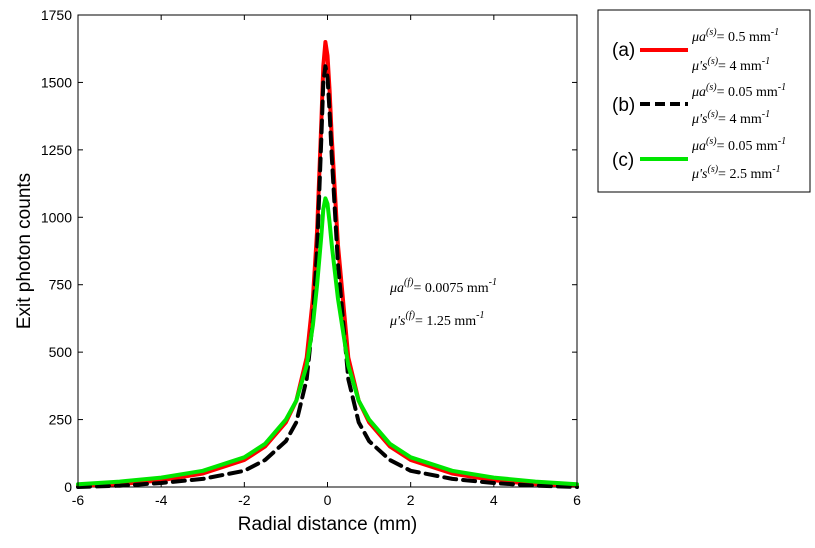 The width and height of the screenshot is (815, 548). I want to click on legend-code-c: (c), so click(623, 160).